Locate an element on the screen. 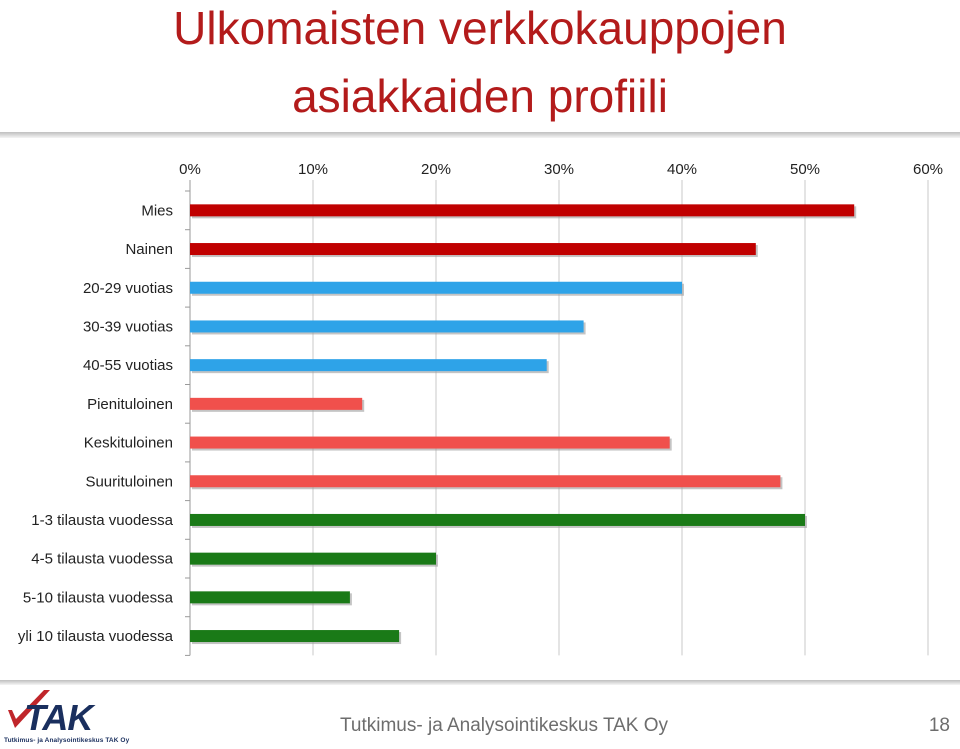  category-label: yli 10 tilausta vuodessa is located at coordinates (96, 636).